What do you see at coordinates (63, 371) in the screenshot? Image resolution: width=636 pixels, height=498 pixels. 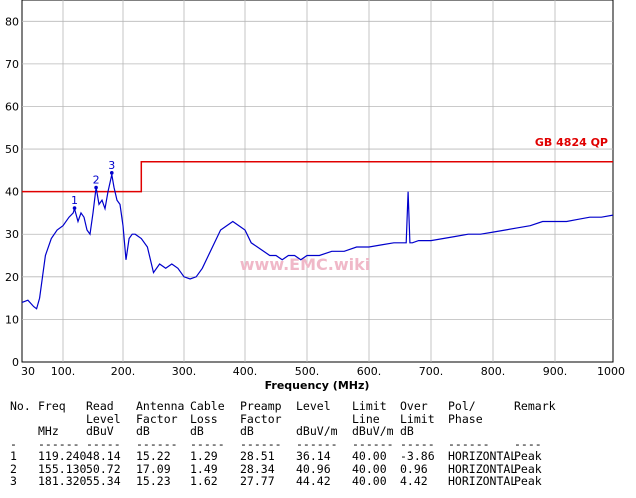 I see `x-tick-label: 100.` at bounding box center [63, 371].